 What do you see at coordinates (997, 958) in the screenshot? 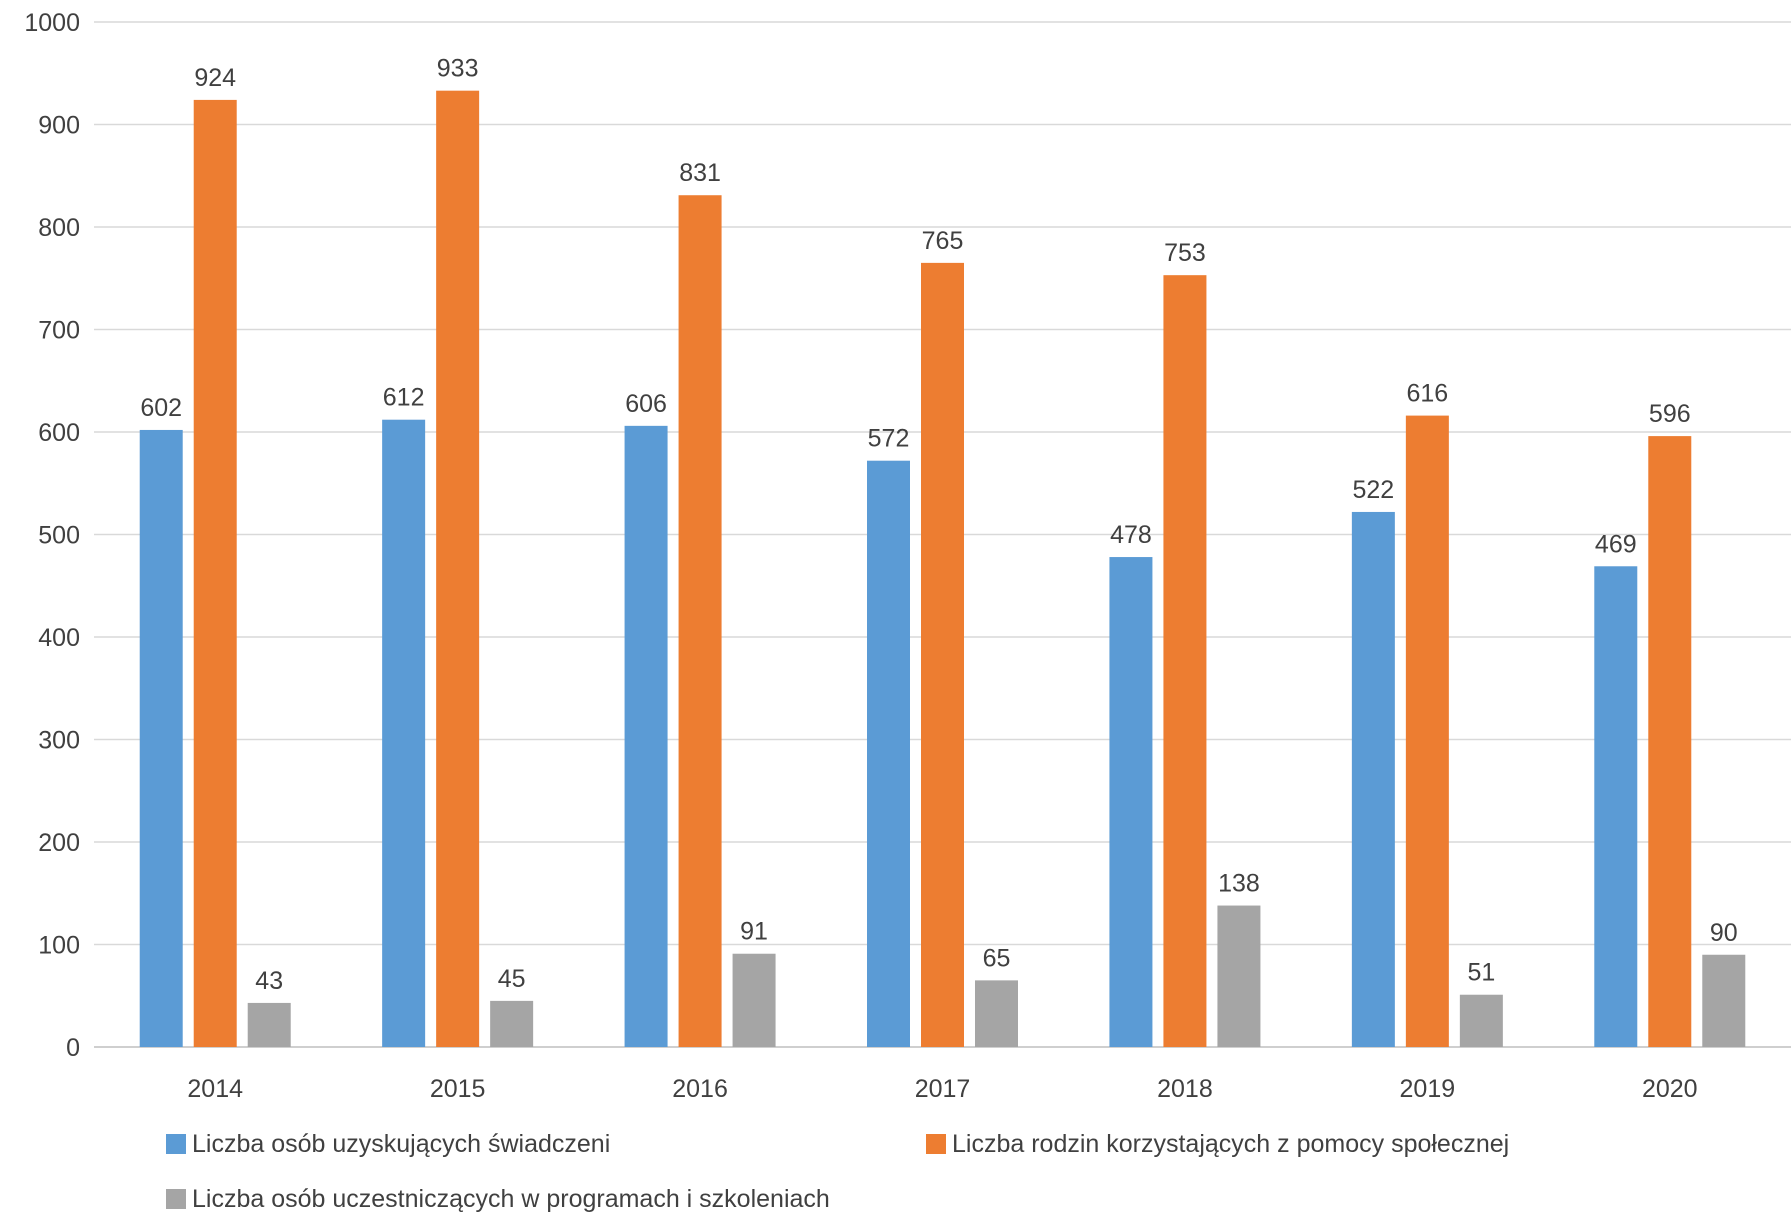
I see `data-label: 65` at bounding box center [997, 958].